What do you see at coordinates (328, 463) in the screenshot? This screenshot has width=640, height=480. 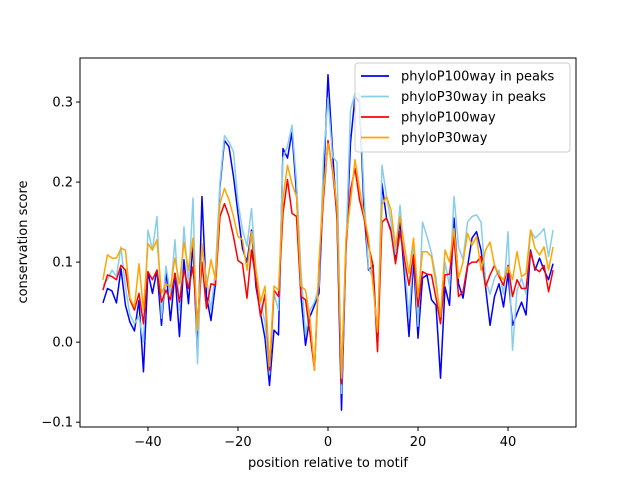 I see `x-axis-label: position relative to motif` at bounding box center [328, 463].